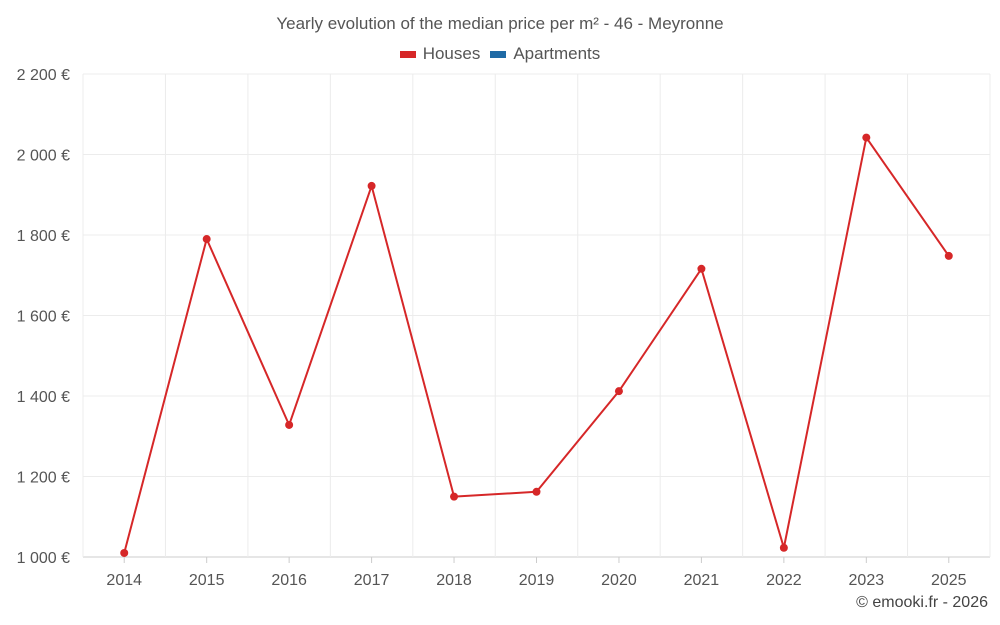 The image size is (1000, 625). Describe the element at coordinates (867, 580) in the screenshot. I see `x-tick-label: 2023` at that location.